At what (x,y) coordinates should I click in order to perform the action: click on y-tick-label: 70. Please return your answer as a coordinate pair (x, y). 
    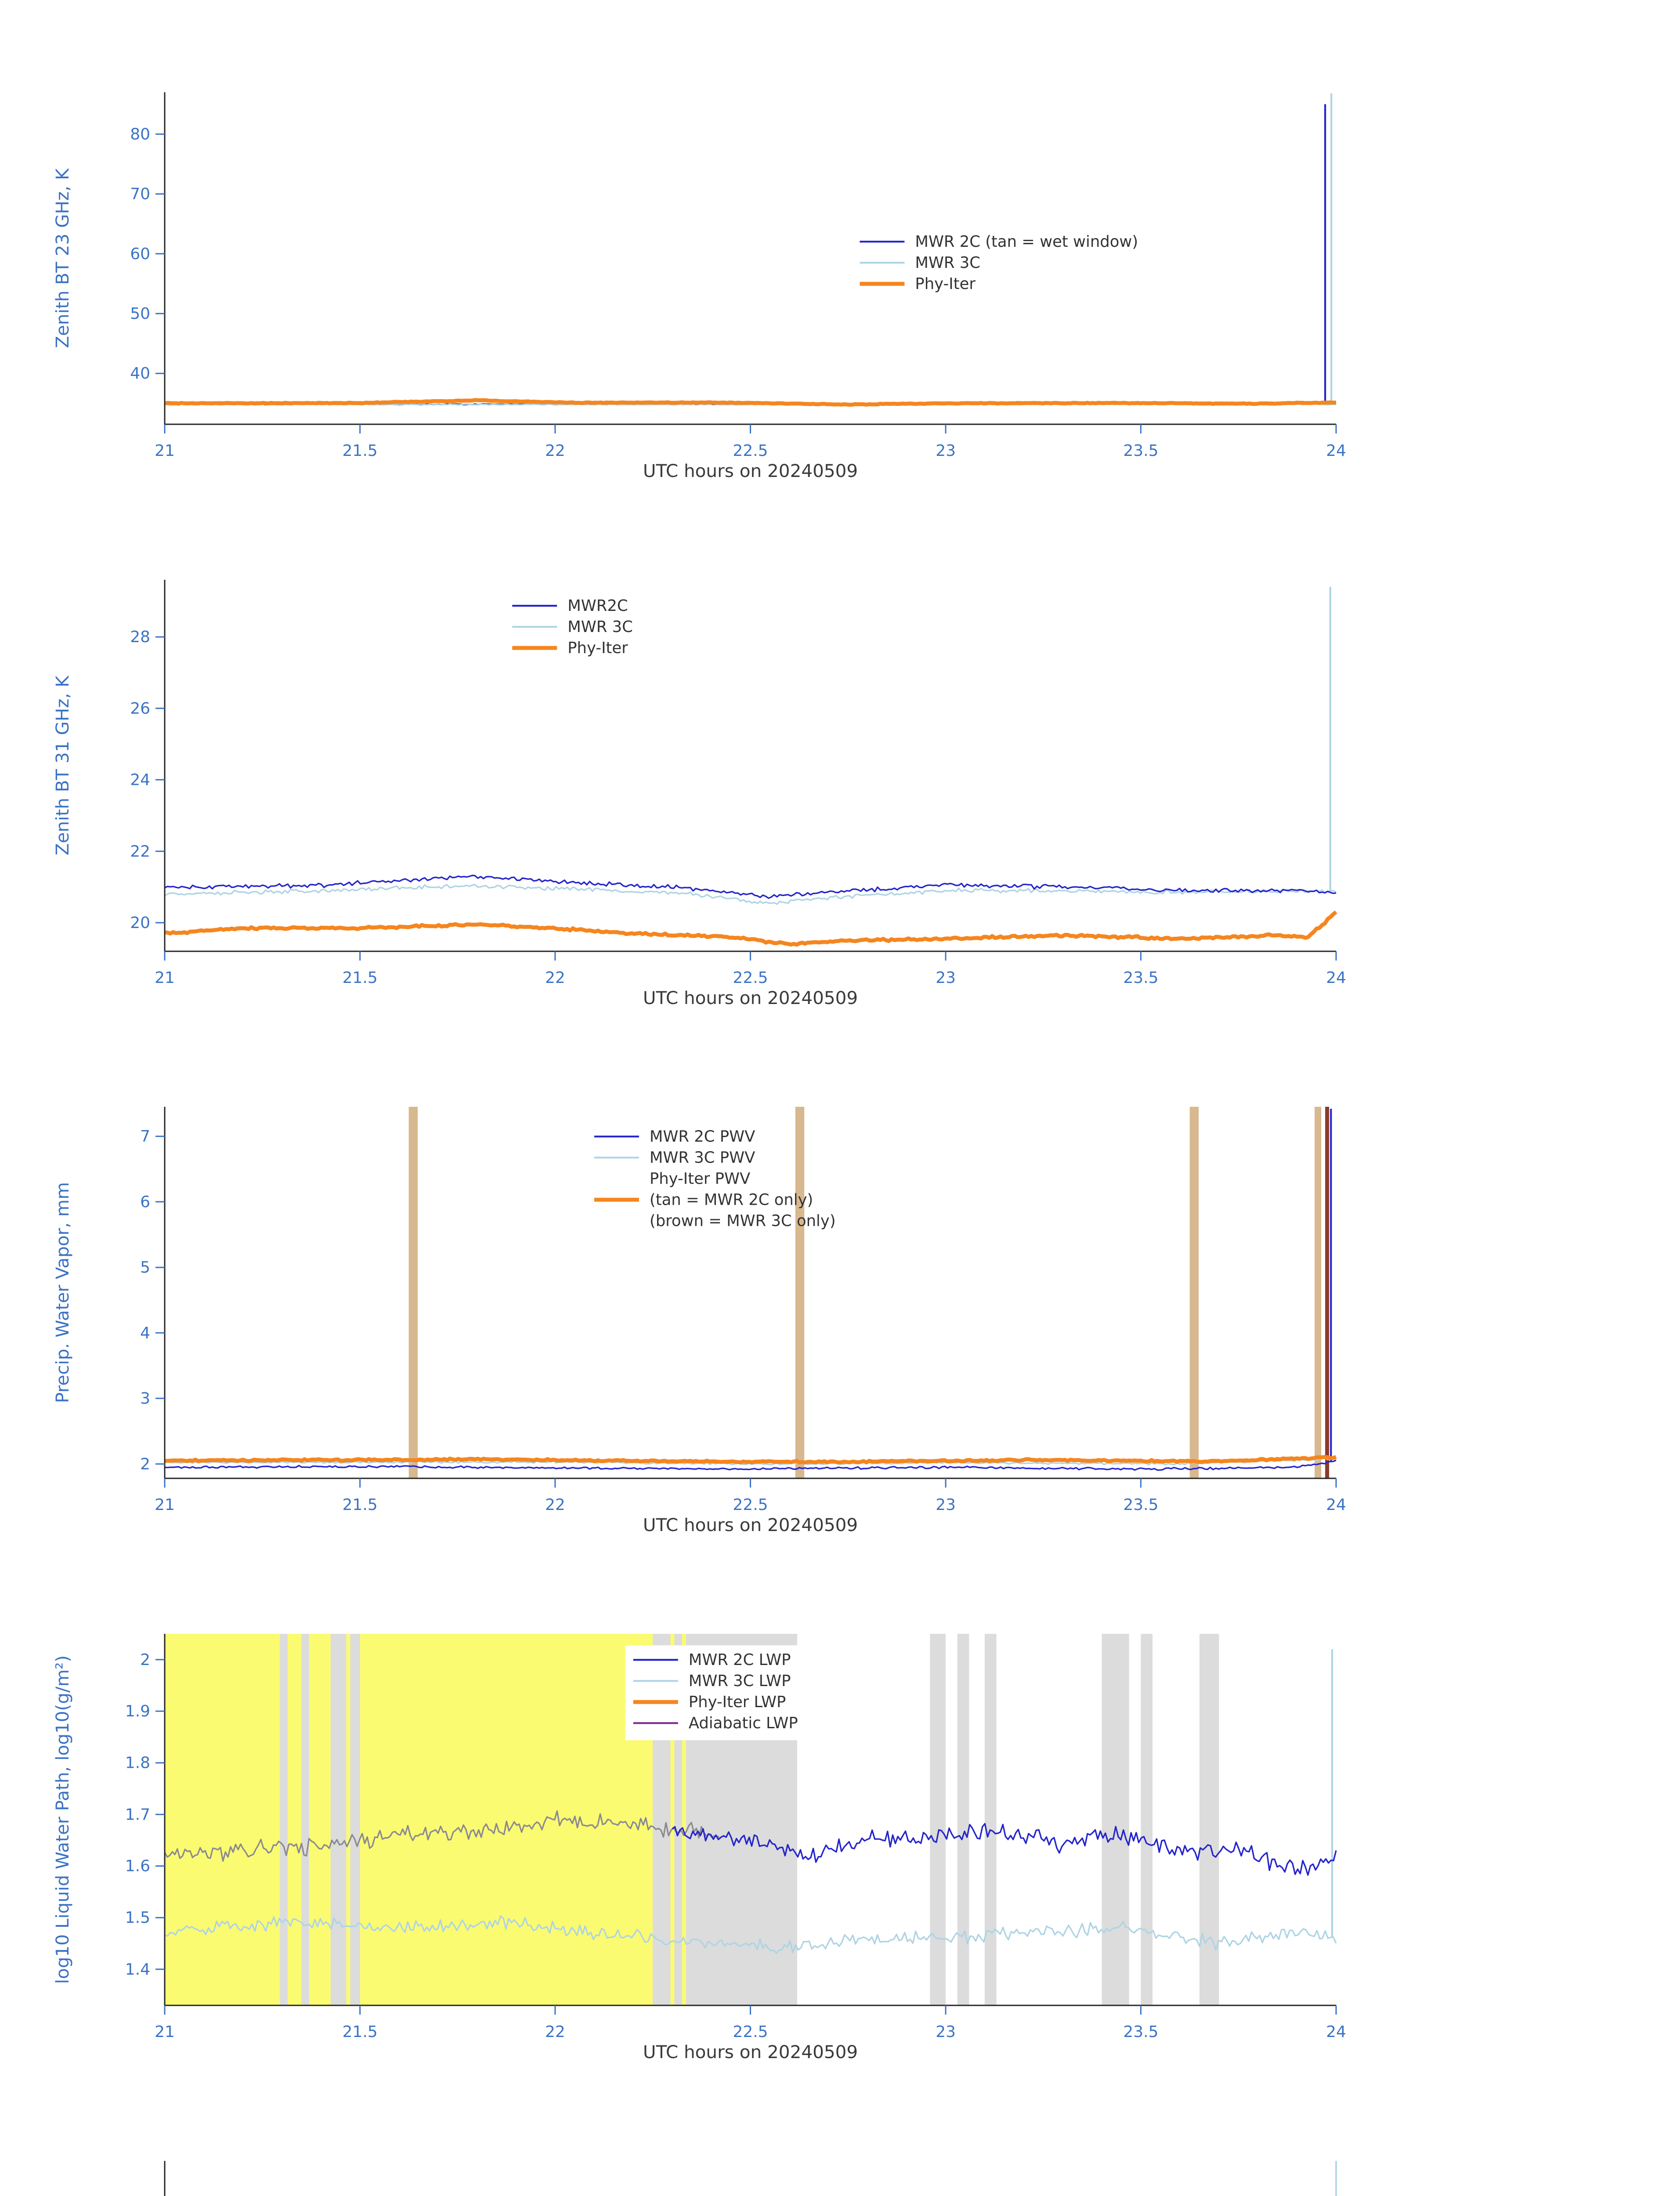
    Looking at the image, I should click on (140, 194).